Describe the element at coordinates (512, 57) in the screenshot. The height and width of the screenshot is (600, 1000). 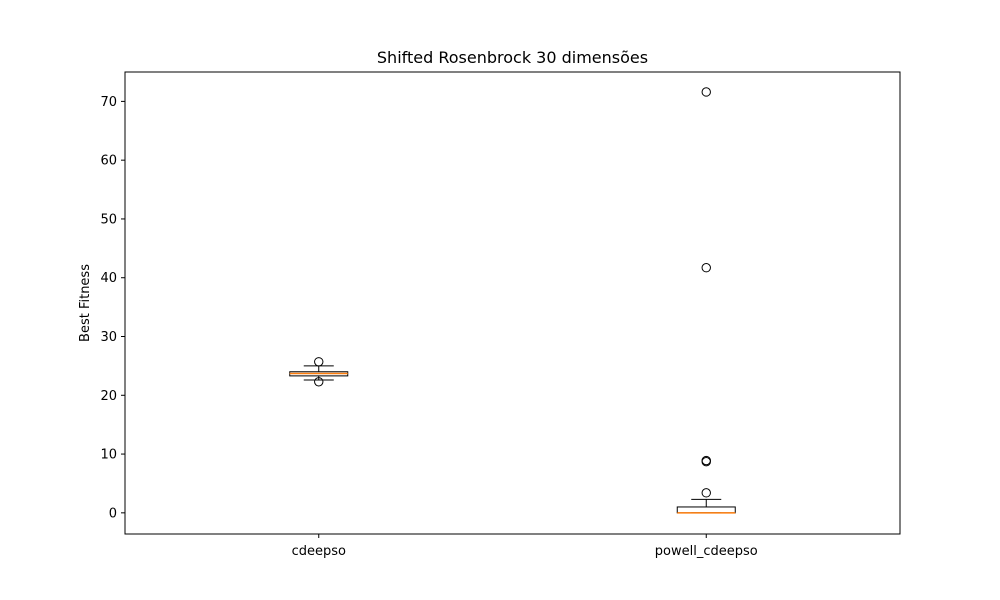
I see `chart-title: Shifted Rosenbrock 30 dimensões` at that location.